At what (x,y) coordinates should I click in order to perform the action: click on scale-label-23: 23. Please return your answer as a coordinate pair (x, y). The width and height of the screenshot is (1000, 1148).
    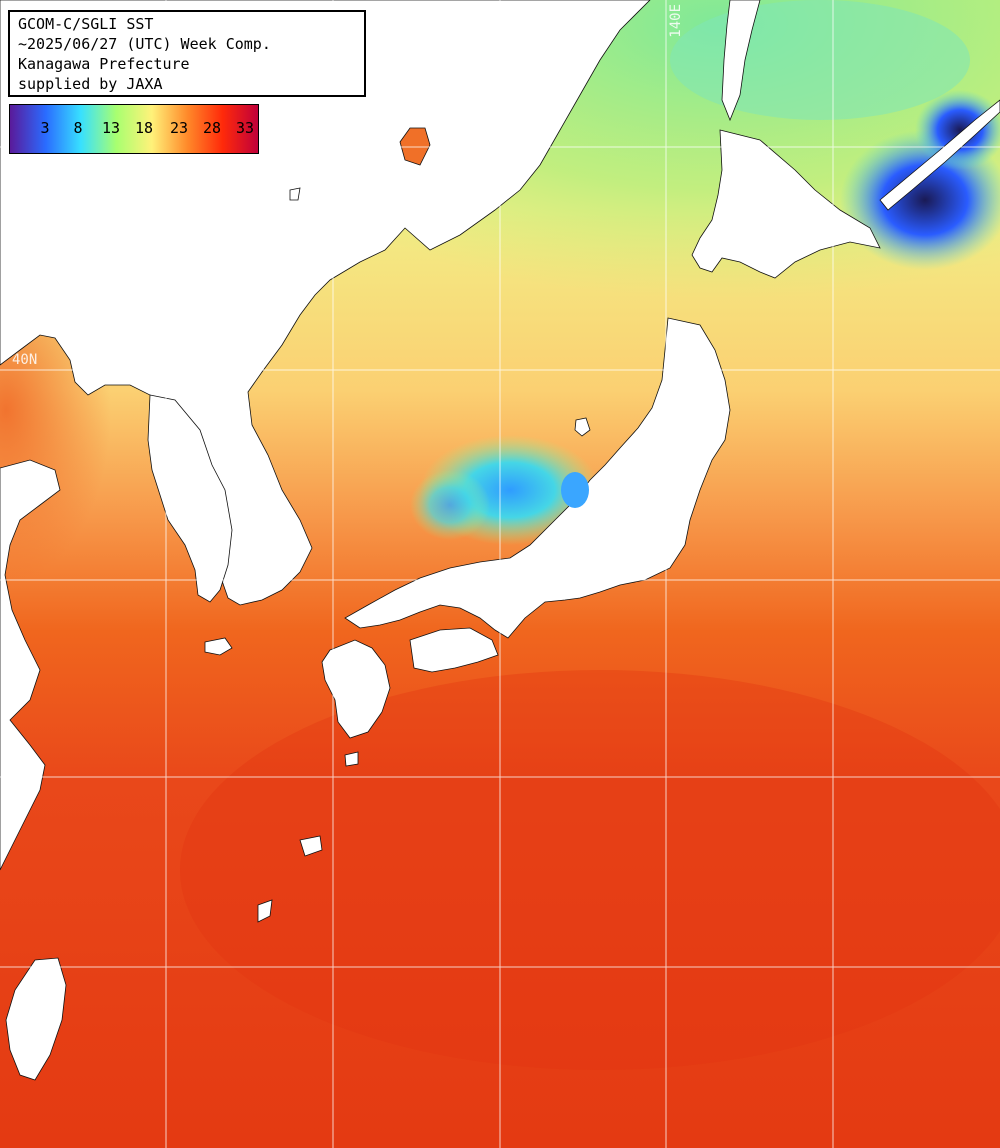
    Looking at the image, I should click on (179, 128).